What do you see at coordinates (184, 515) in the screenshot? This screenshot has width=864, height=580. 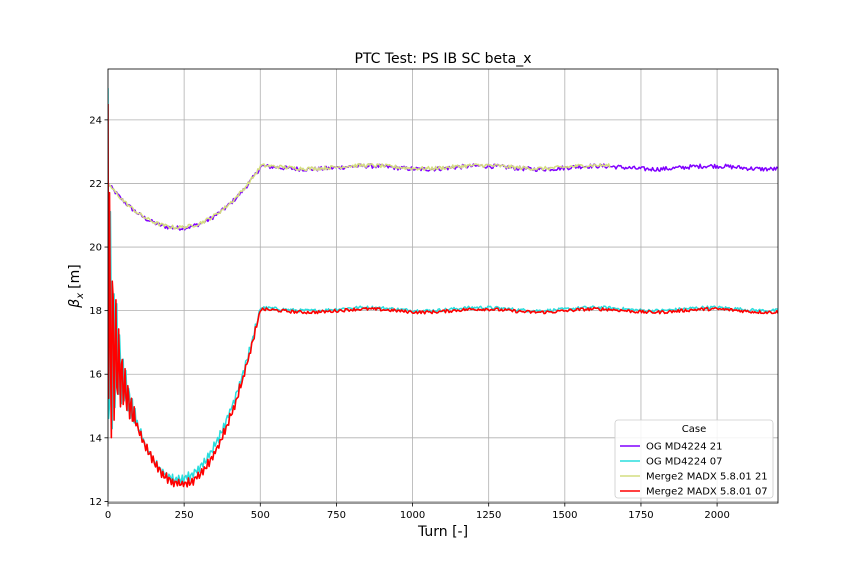 I see `x-tick-label: 250` at bounding box center [184, 515].